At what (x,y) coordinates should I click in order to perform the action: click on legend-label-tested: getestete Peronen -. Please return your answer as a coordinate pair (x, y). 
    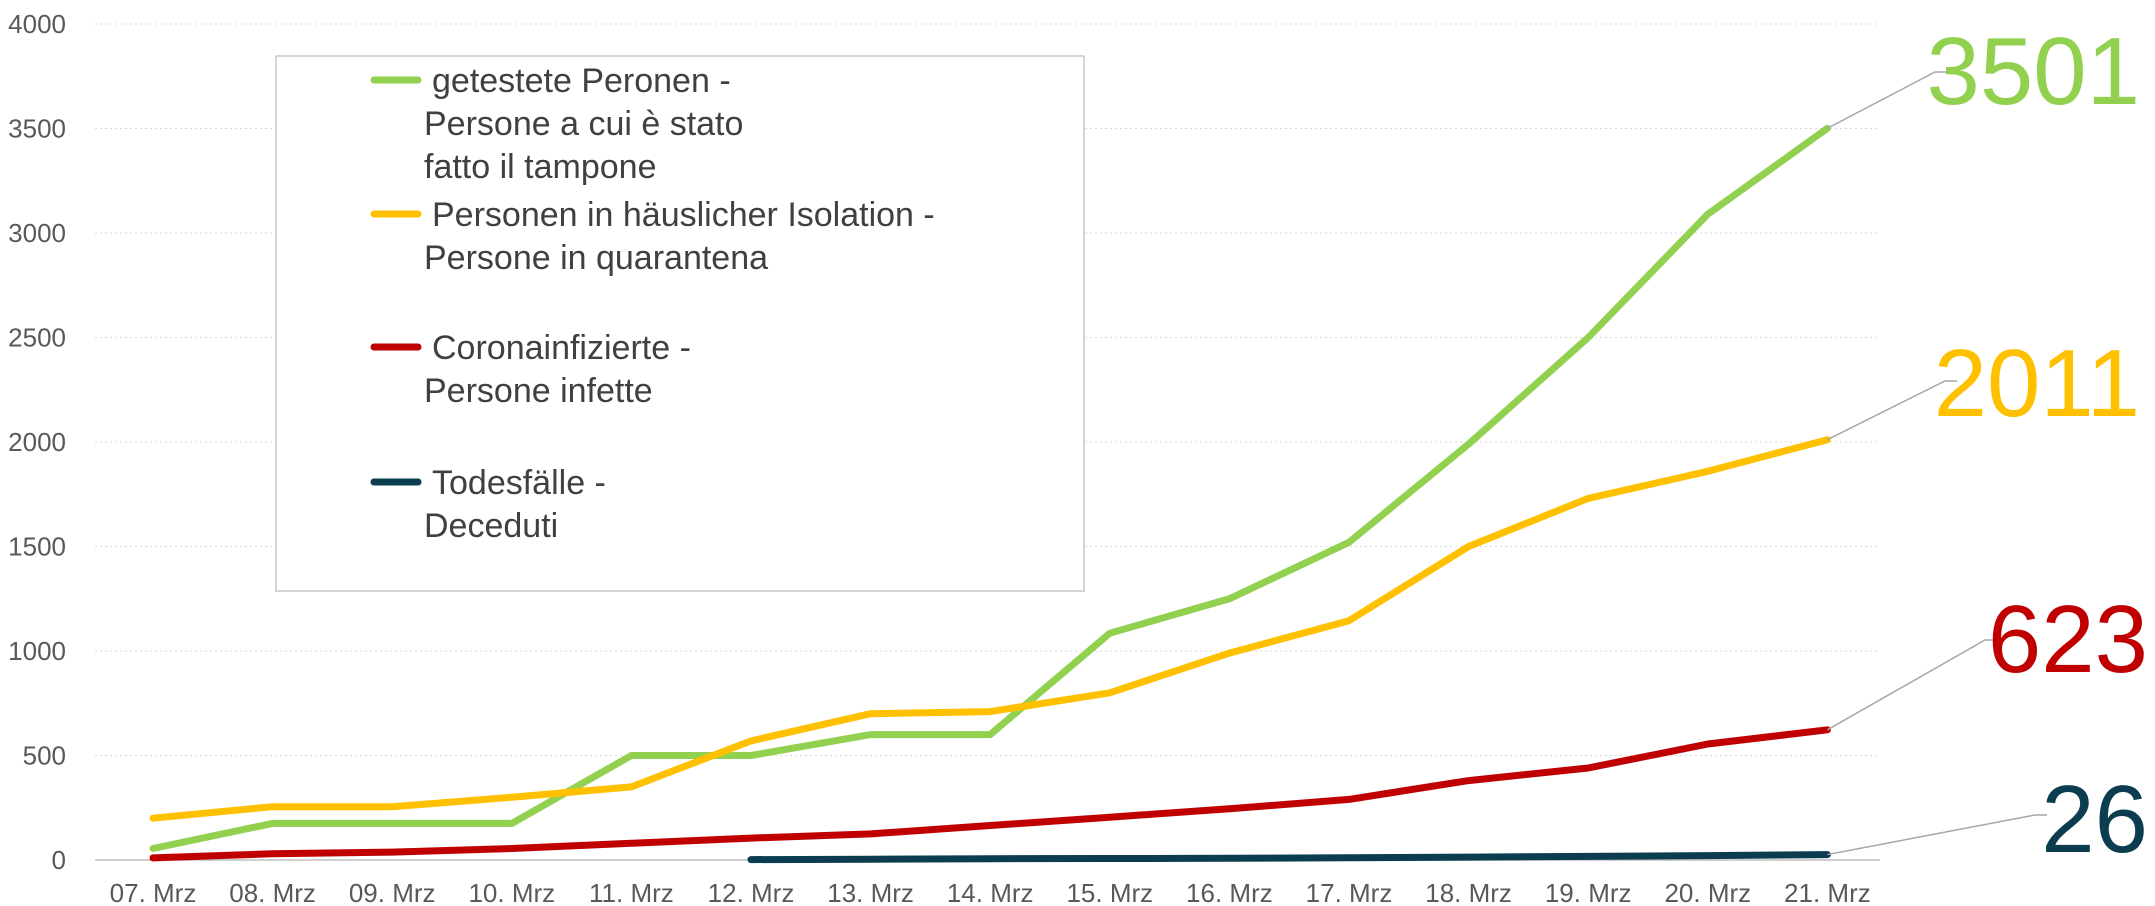
    Looking at the image, I should click on (581, 81).